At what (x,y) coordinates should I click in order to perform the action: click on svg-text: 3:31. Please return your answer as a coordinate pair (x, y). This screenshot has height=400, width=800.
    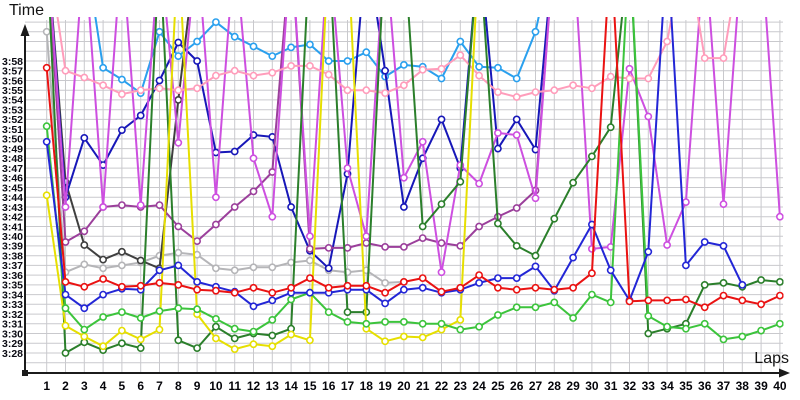
    Looking at the image, I should click on (12, 325).